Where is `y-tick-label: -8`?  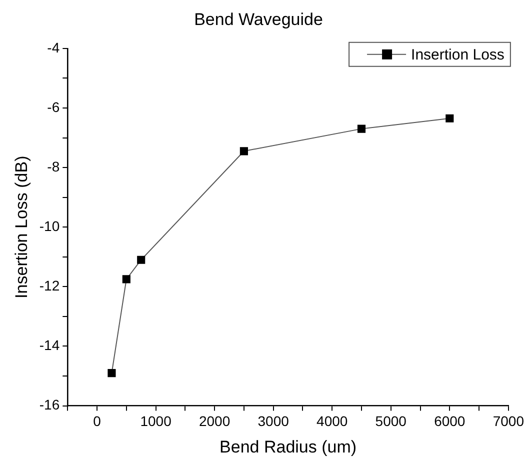
y-tick-label: -8 is located at coordinates (53, 166).